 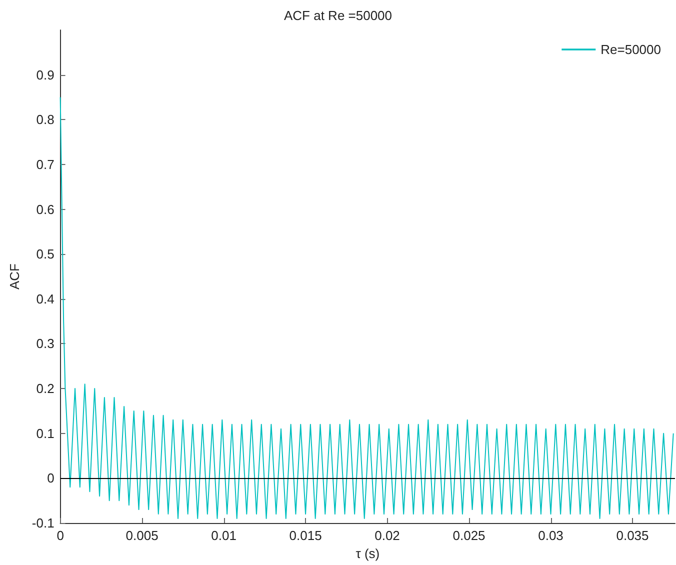 What do you see at coordinates (632, 535) in the screenshot?
I see `x-tick-label: 0.035` at bounding box center [632, 535].